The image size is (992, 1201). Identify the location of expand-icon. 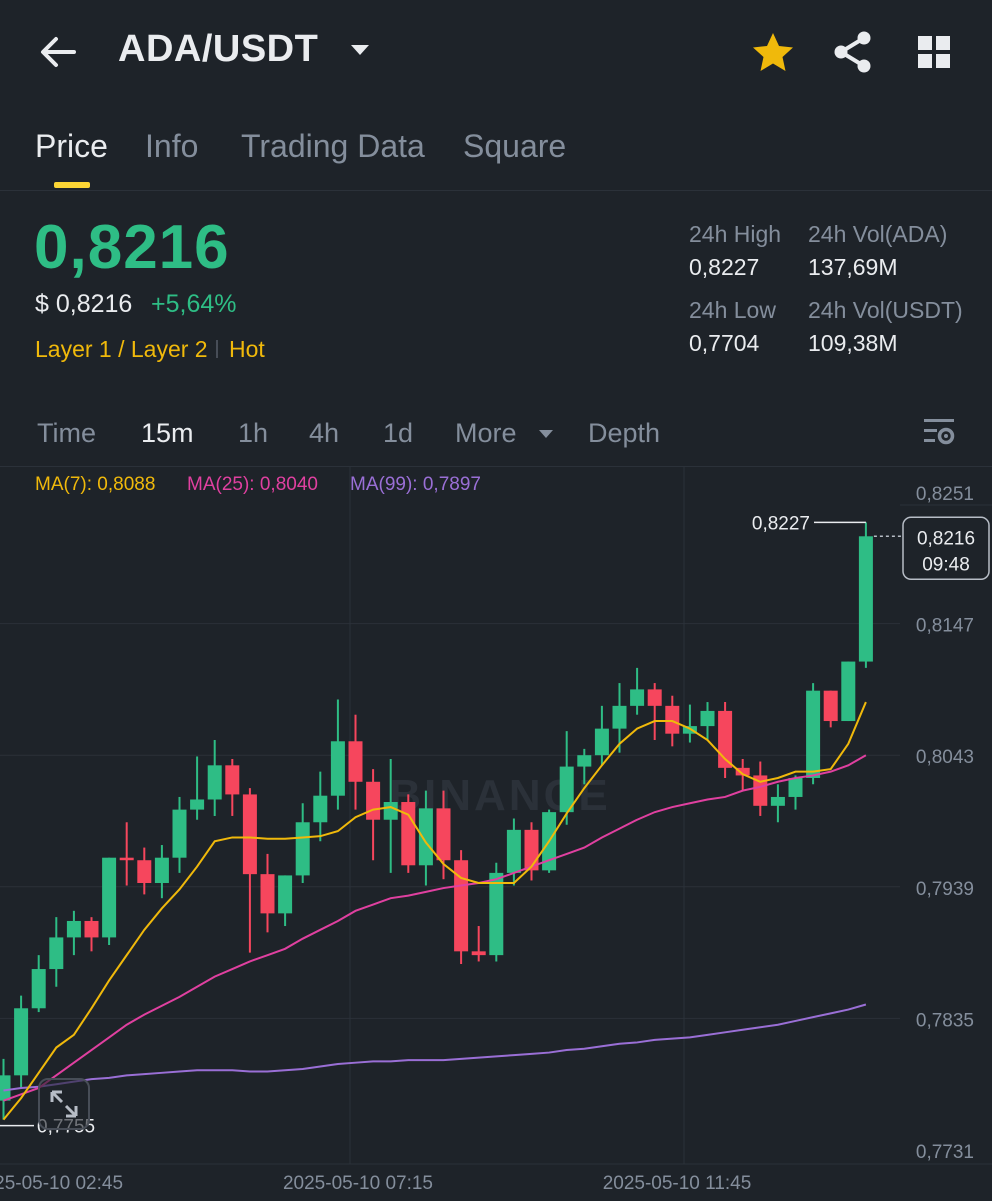
(64, 1104).